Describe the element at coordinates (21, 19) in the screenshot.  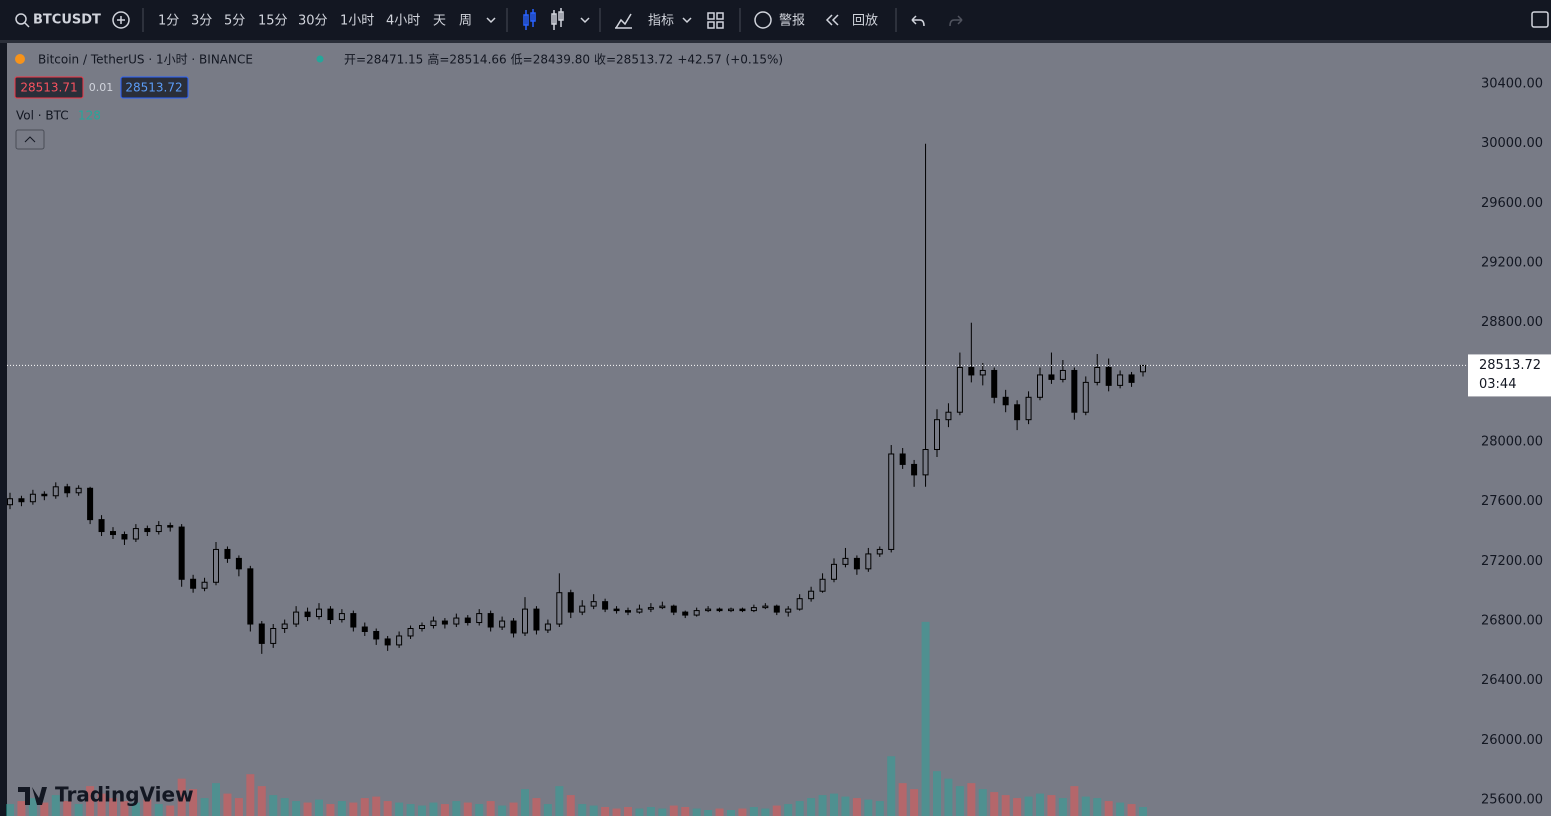
I see `search-icon` at that location.